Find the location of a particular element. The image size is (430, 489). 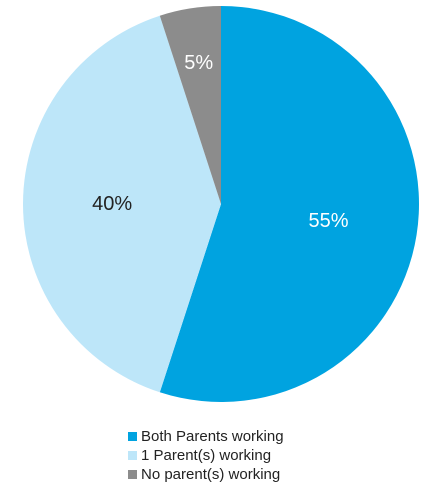

legend-label-no-parent: No parent(s) working is located at coordinates (211, 474).